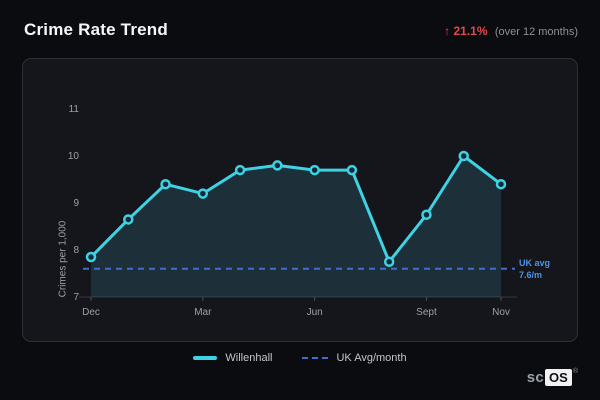 Image resolution: width=600 pixels, height=400 pixels. I want to click on logo-box: OS, so click(558, 377).